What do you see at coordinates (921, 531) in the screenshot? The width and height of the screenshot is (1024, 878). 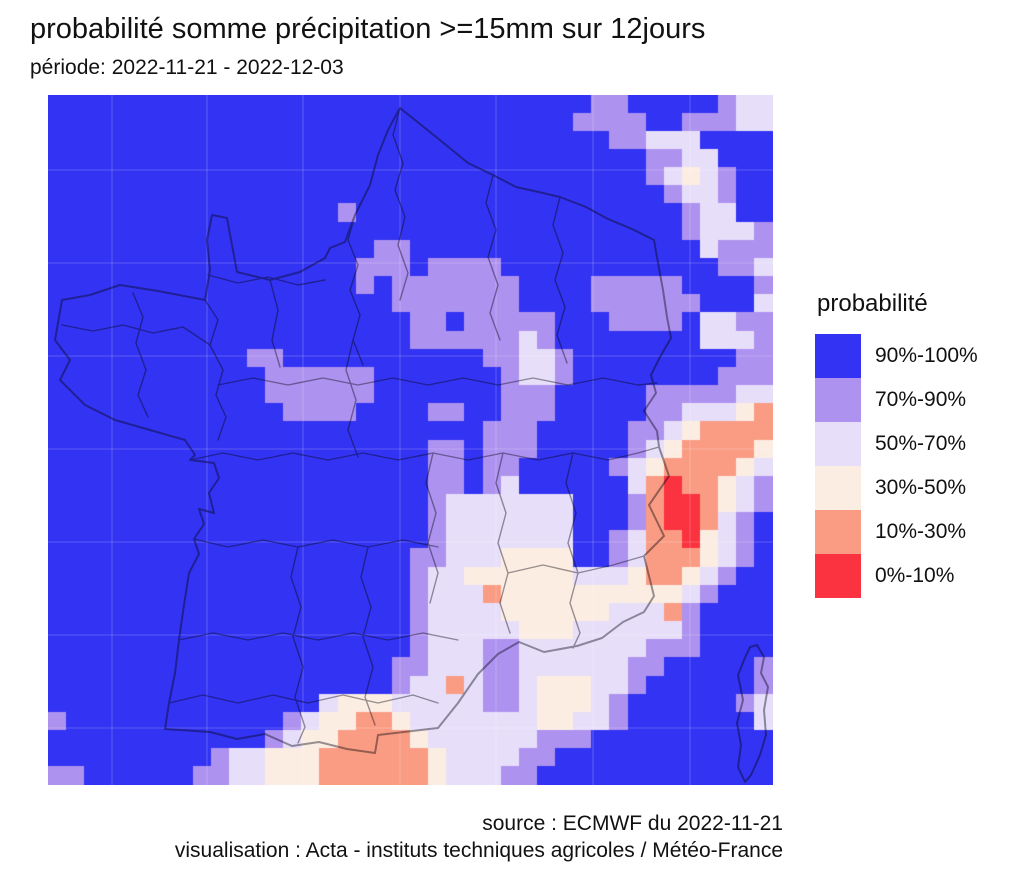 I see `legend-label: 10%-30%` at bounding box center [921, 531].